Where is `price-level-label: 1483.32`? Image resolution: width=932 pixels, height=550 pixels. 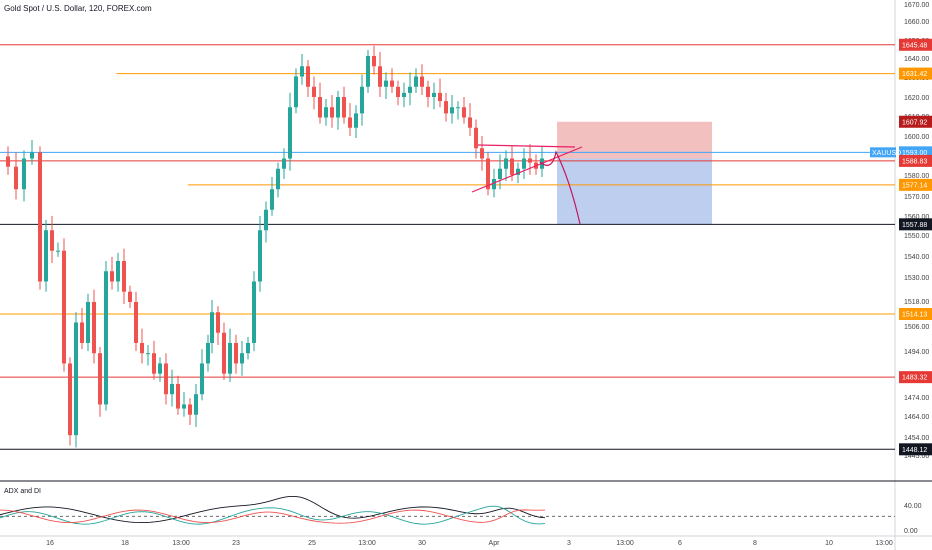 price-level-label: 1483.32 is located at coordinates (914, 378).